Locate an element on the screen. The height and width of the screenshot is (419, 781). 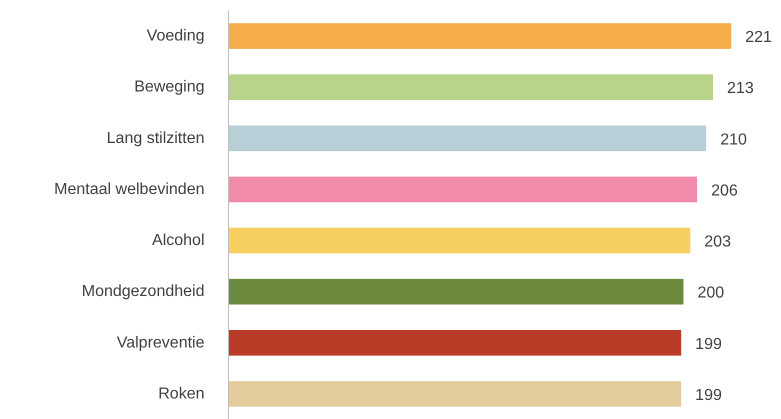
data-label: 213 is located at coordinates (740, 89).